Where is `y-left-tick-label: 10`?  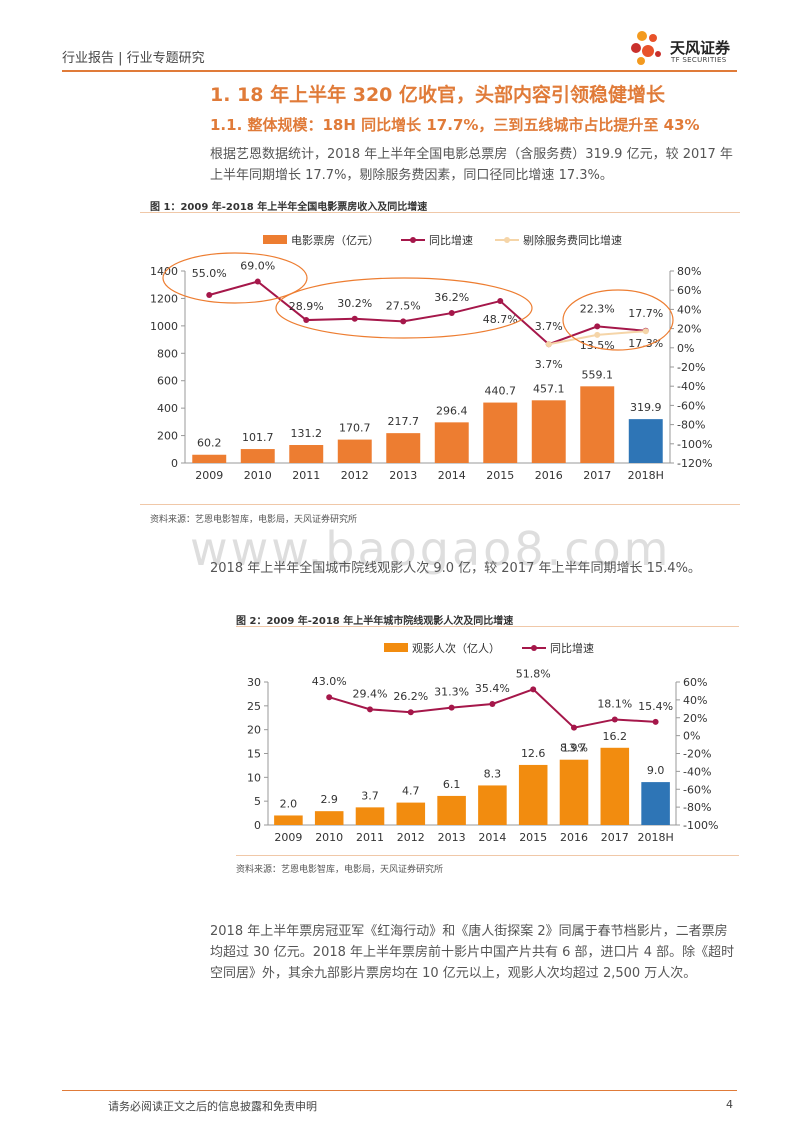
y-left-tick-label: 10 is located at coordinates (254, 777).